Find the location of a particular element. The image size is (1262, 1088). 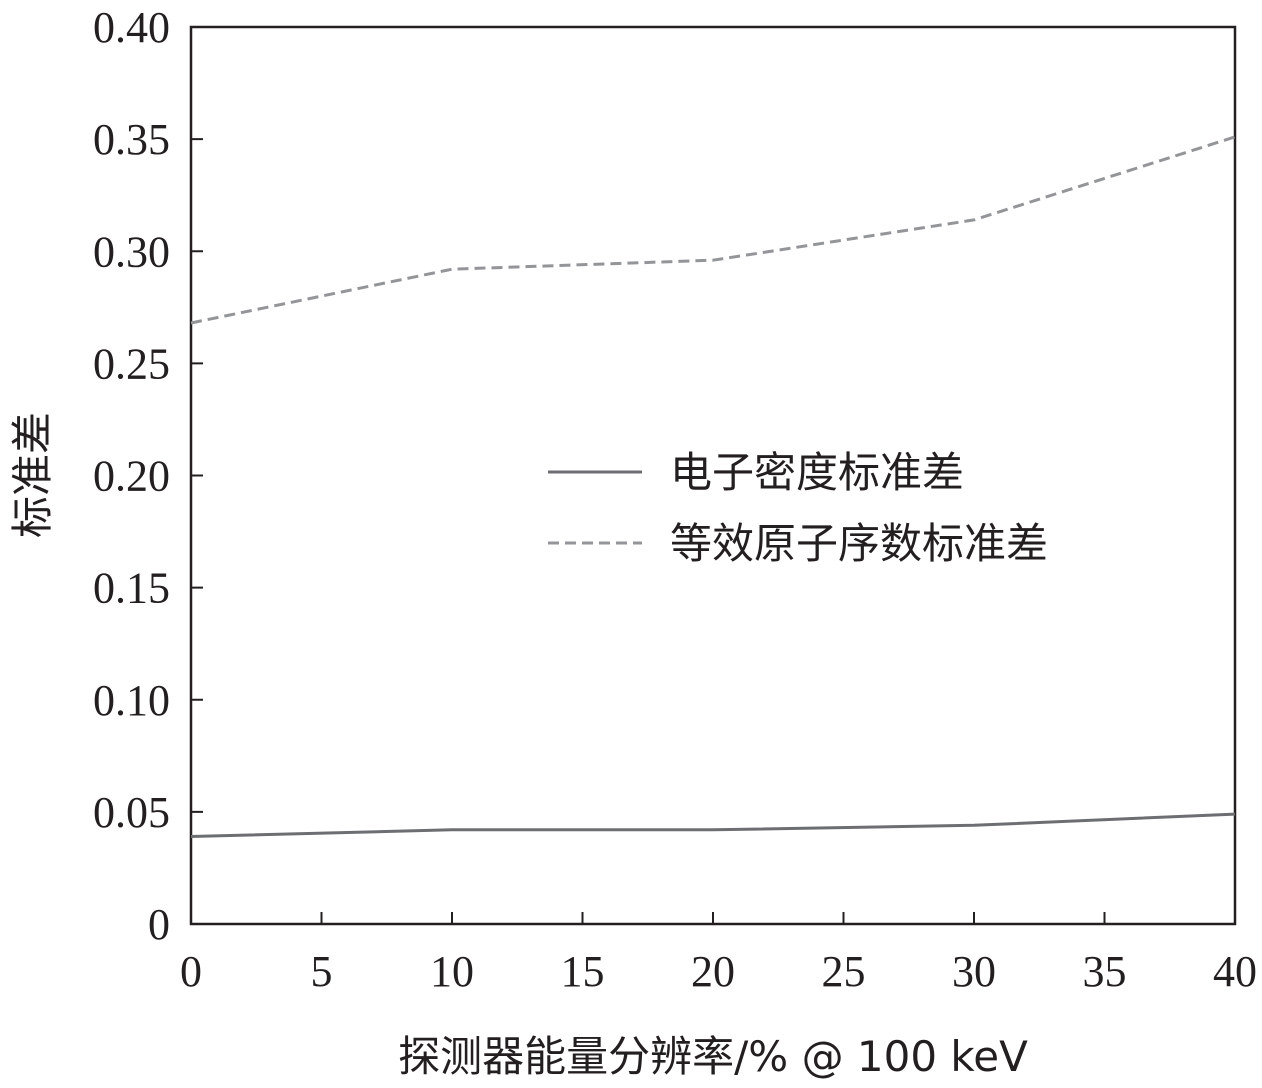

x-tick-label: 0 is located at coordinates (191, 971).